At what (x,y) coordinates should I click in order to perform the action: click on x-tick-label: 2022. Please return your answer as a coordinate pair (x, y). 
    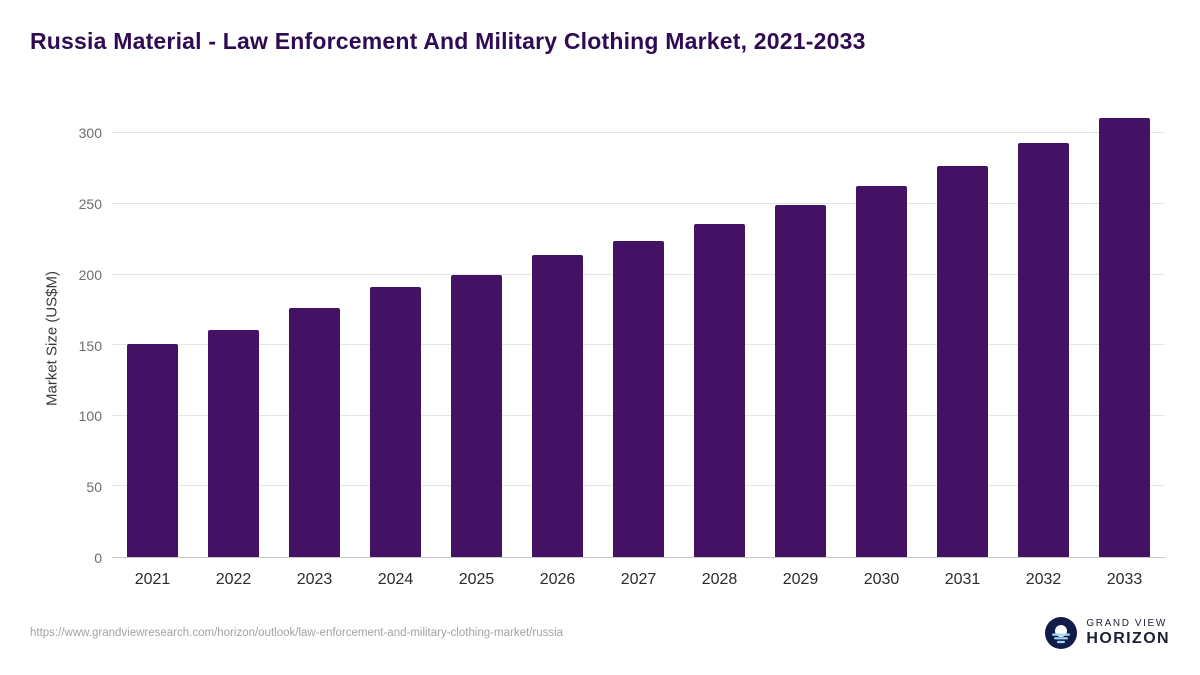
    Looking at the image, I should click on (233, 579).